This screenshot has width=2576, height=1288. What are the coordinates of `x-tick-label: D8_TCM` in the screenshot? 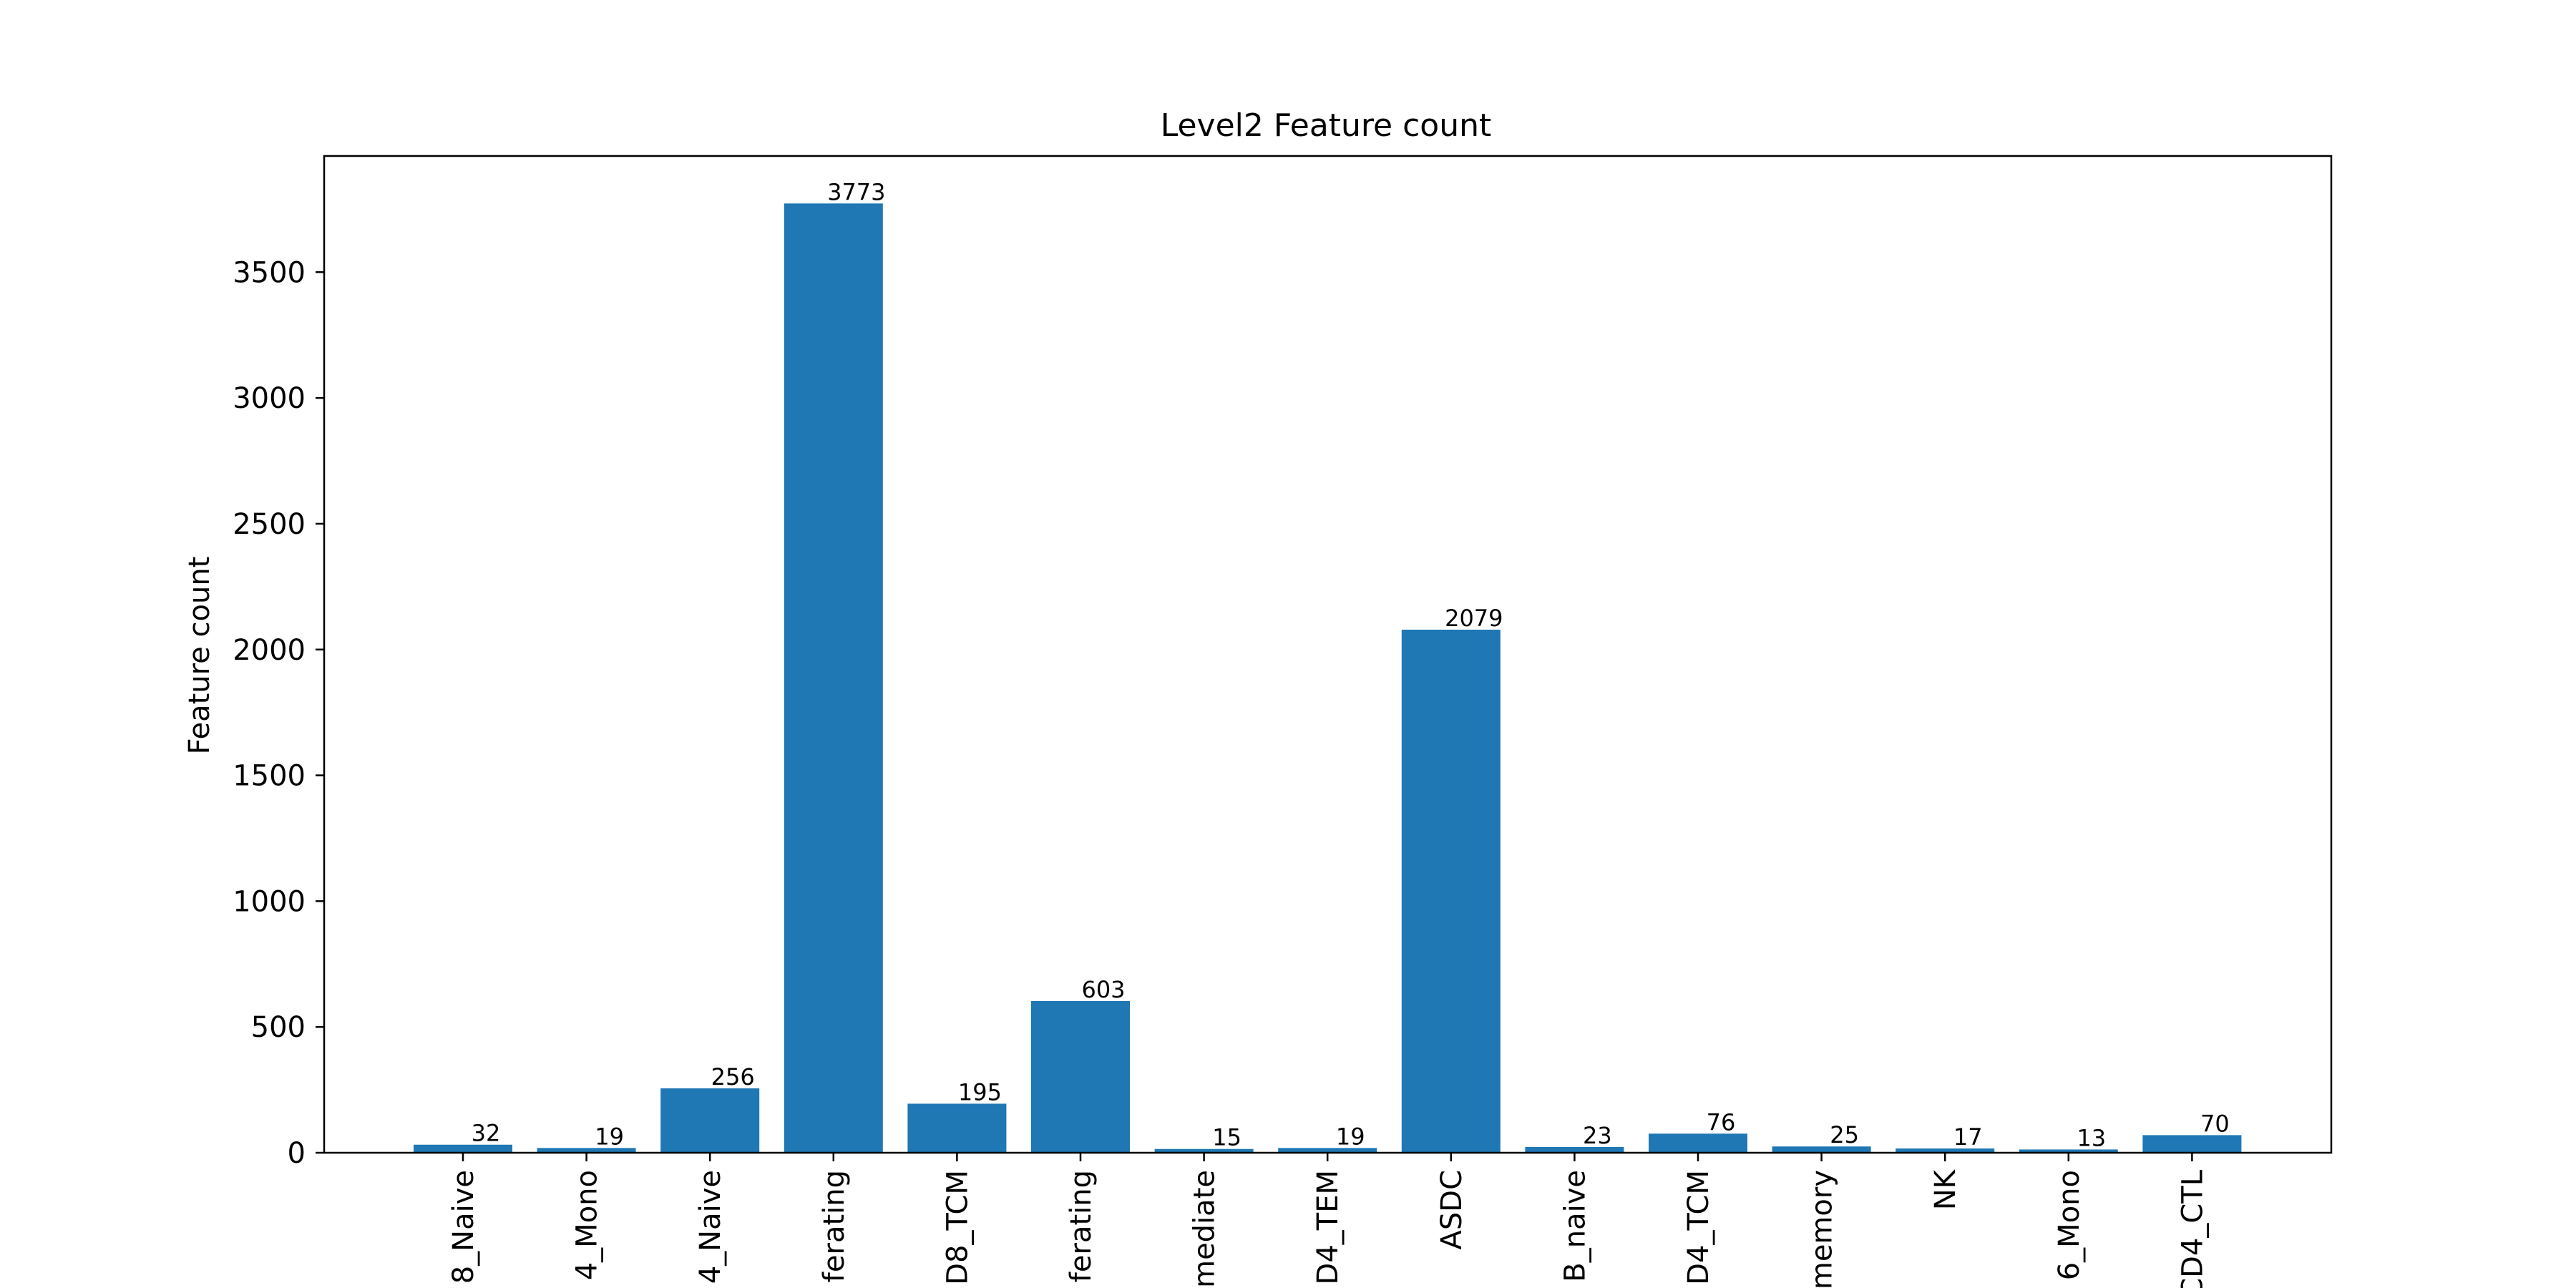 It's located at (957, 1227).